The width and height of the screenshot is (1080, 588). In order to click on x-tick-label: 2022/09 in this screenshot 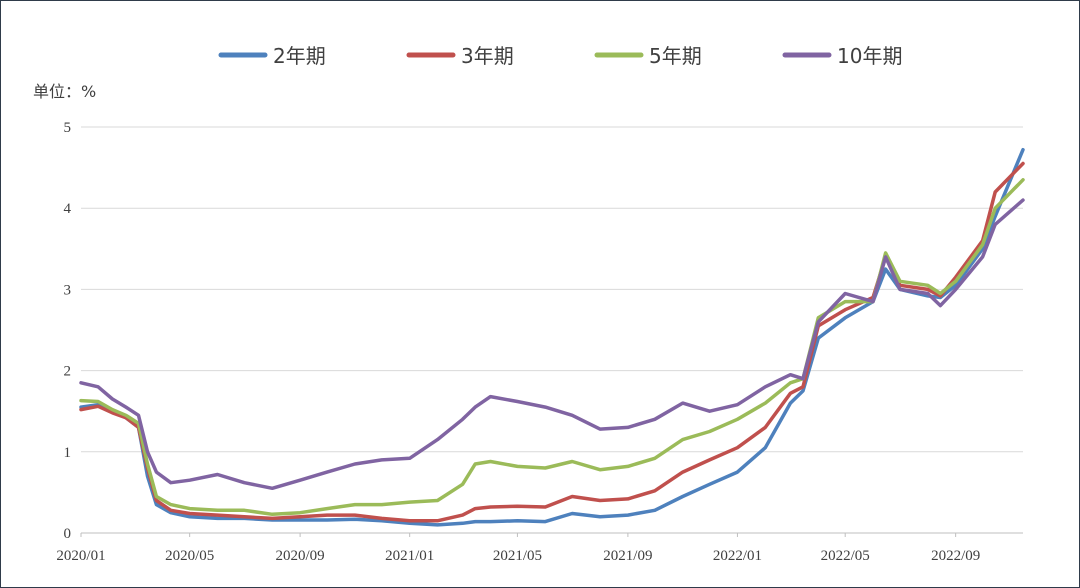, I will do `click(955, 556)`.